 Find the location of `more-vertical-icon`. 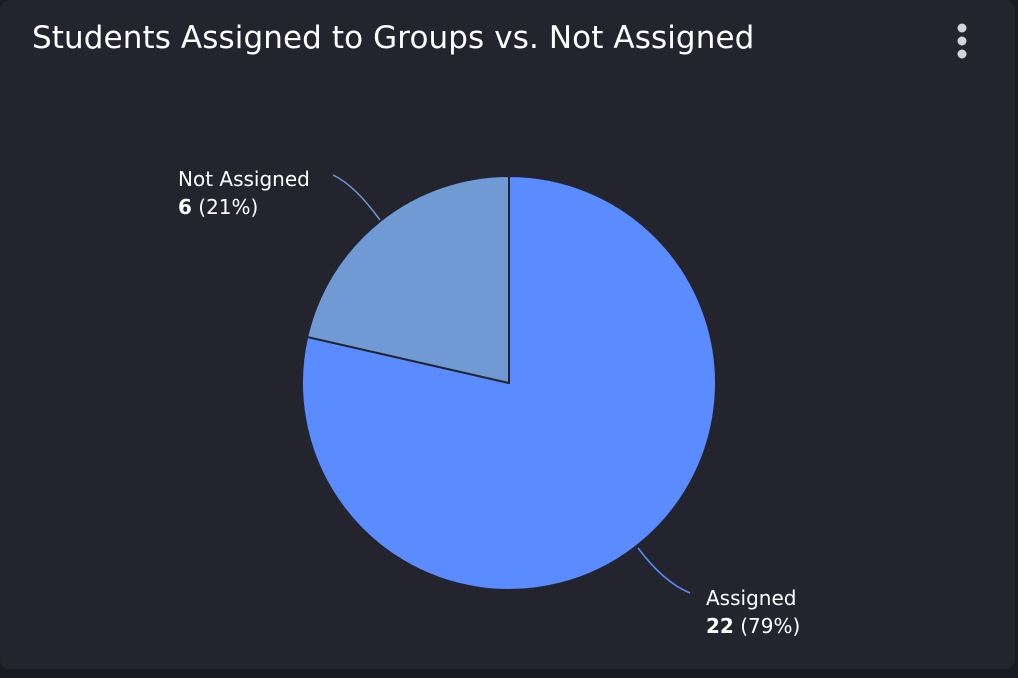

more-vertical-icon is located at coordinates (962, 41).